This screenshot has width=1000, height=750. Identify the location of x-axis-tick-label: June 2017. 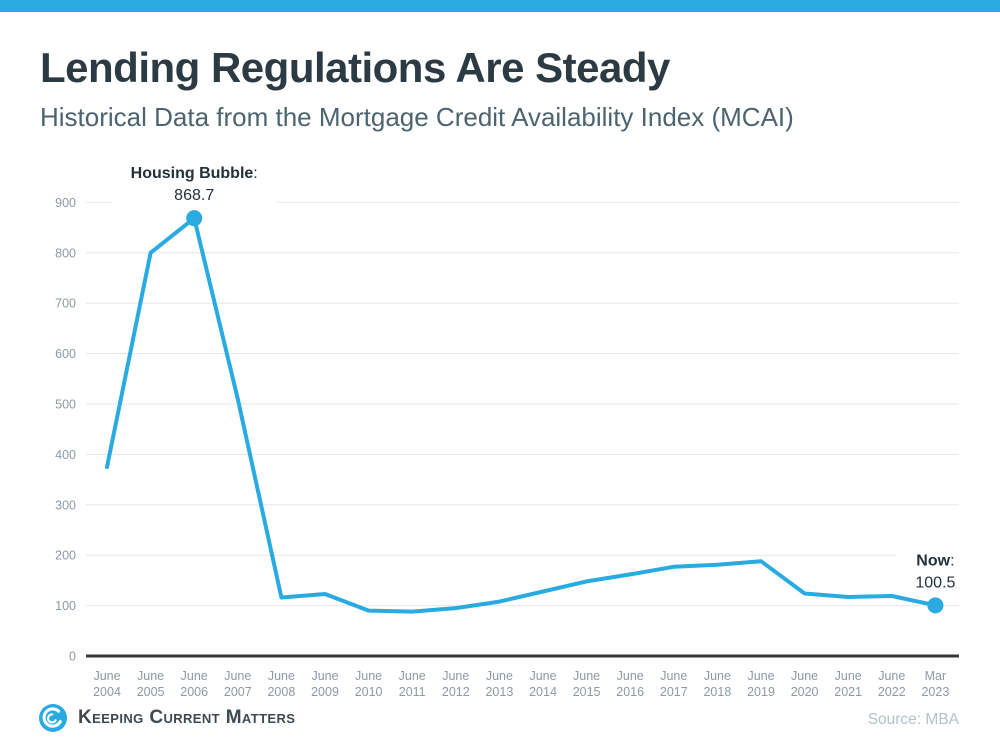
(674, 684).